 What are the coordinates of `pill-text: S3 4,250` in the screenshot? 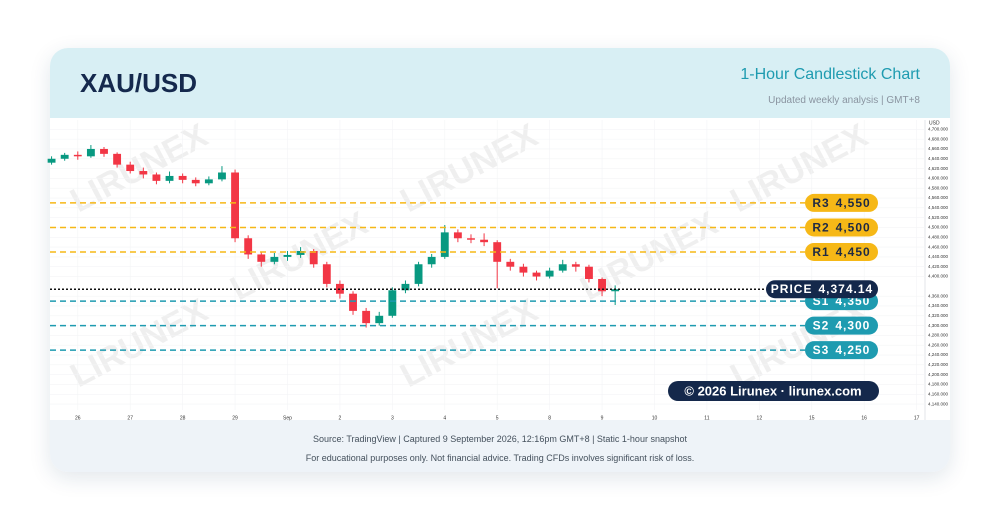 It's located at (842, 350).